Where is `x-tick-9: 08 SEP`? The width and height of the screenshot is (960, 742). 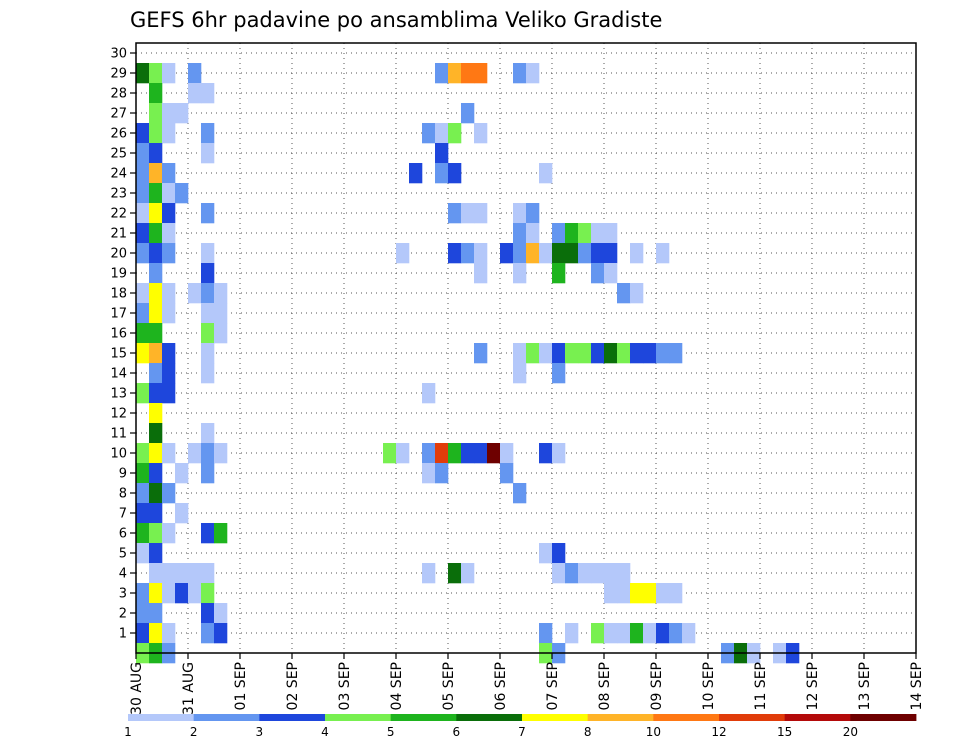
x-tick-9: 08 SEP is located at coordinates (605, 686).